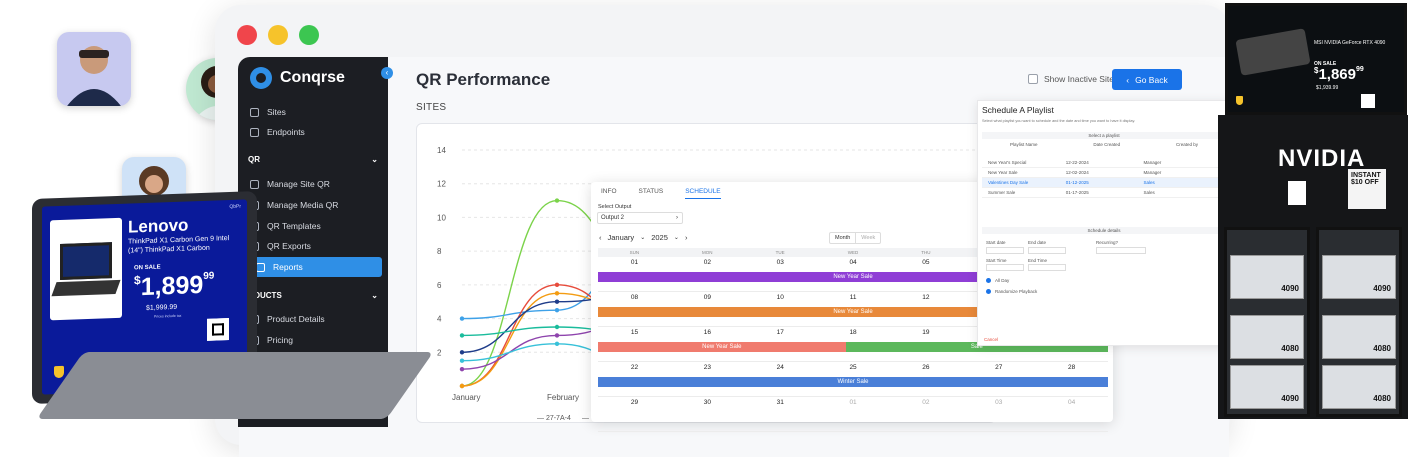 The width and height of the screenshot is (1427, 457). Describe the element at coordinates (1107, 144) in the screenshot. I see `column-header: Date Created` at that location.